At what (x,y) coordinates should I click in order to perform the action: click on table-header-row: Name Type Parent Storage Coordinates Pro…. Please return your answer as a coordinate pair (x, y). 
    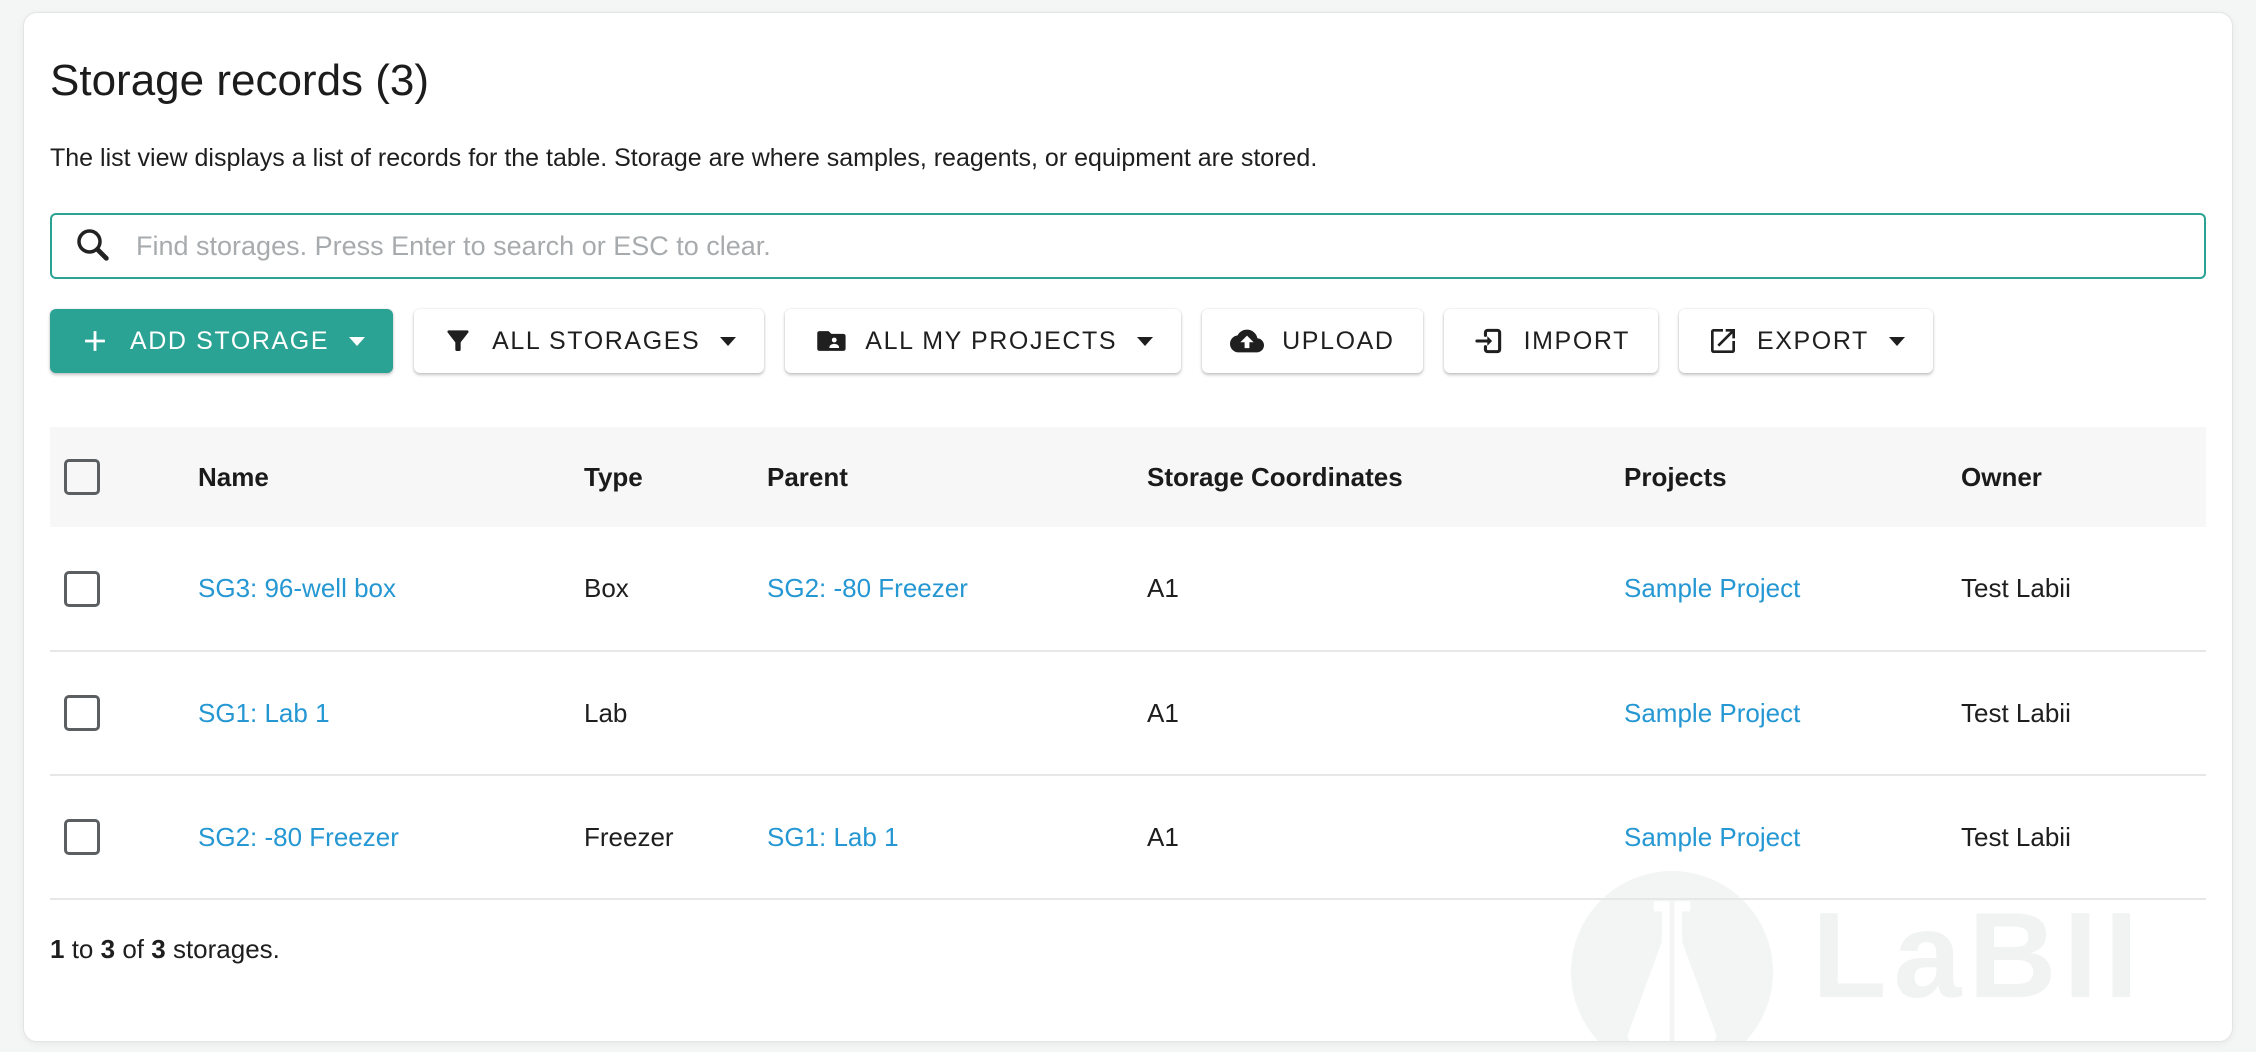
    Looking at the image, I should click on (1128, 477).